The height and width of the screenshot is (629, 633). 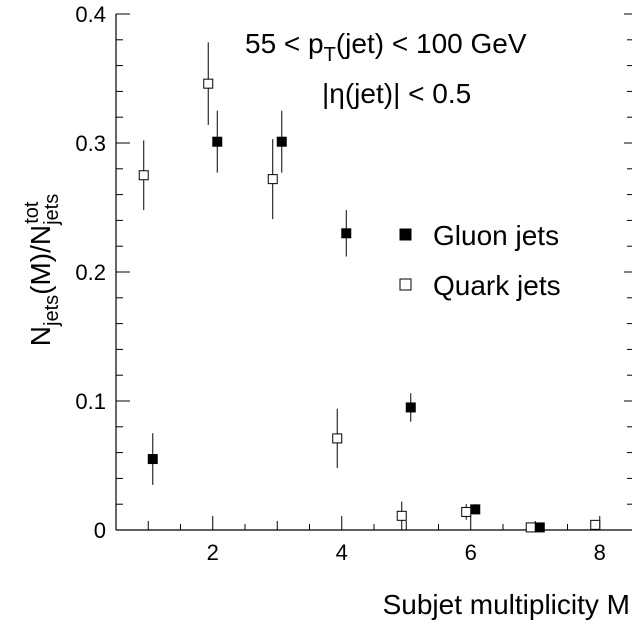 What do you see at coordinates (405, 234) in the screenshot?
I see `legend-marker-gluon` at bounding box center [405, 234].